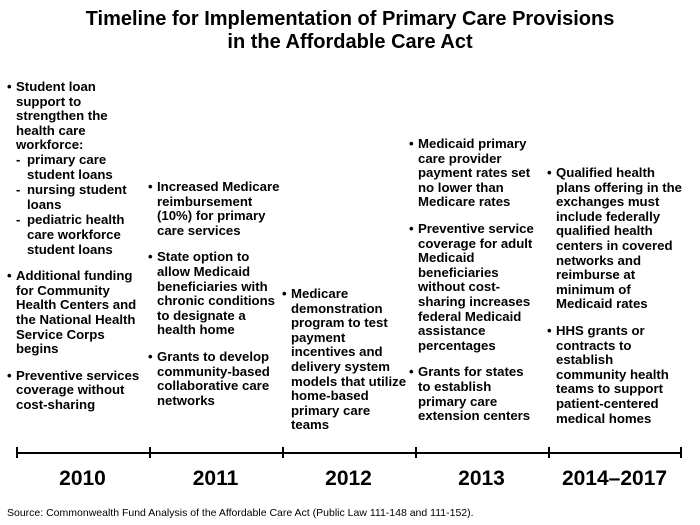  Describe the element at coordinates (349, 453) in the screenshot. I see `timeline-axis` at that location.